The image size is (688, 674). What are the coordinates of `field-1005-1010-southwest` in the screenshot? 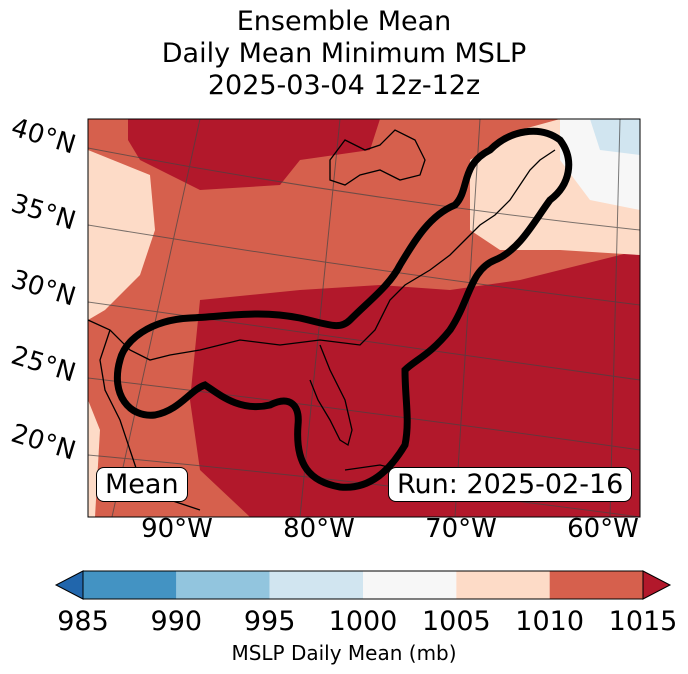 It's located at (94, 458).